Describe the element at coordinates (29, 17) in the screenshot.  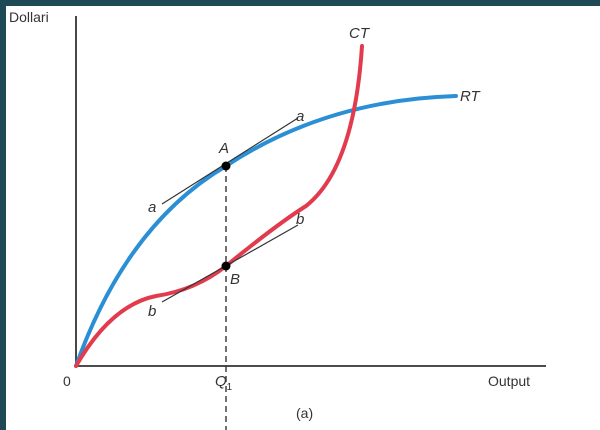
I see `y-axis-label: Dollari` at that location.